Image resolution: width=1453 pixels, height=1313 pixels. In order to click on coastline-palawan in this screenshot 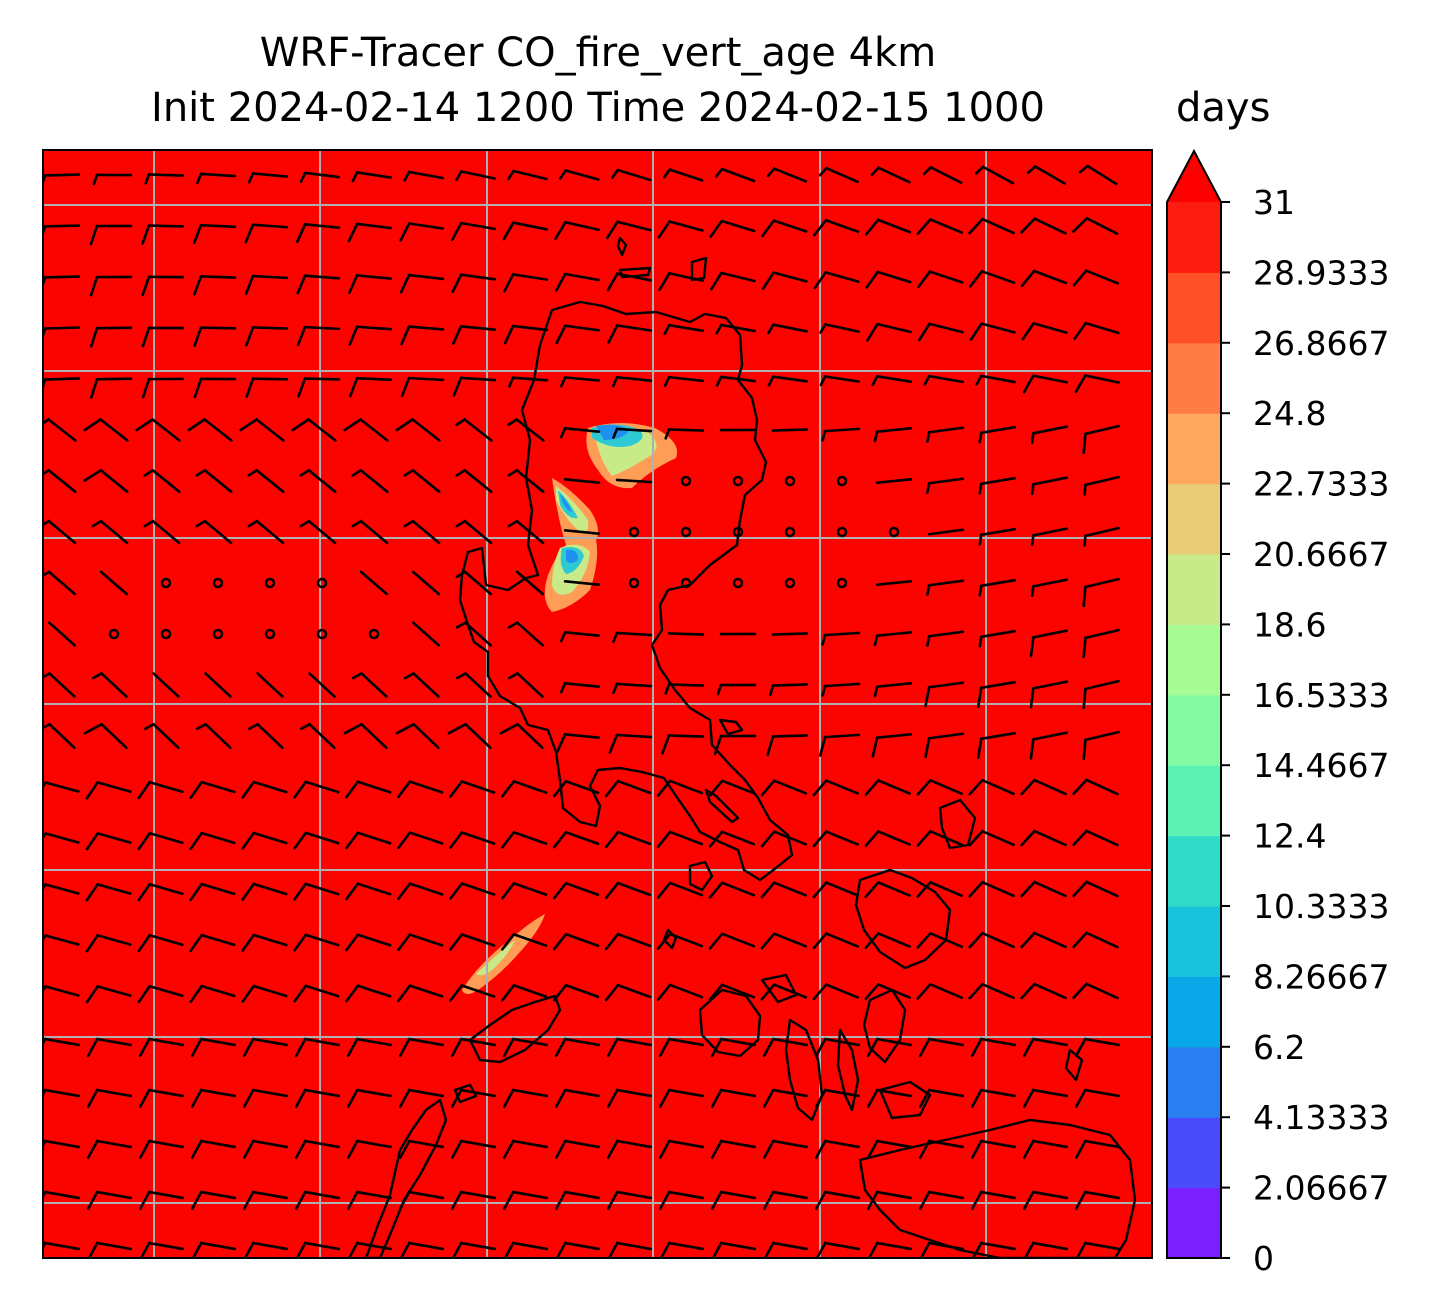, I will do `click(406, 1178)`.